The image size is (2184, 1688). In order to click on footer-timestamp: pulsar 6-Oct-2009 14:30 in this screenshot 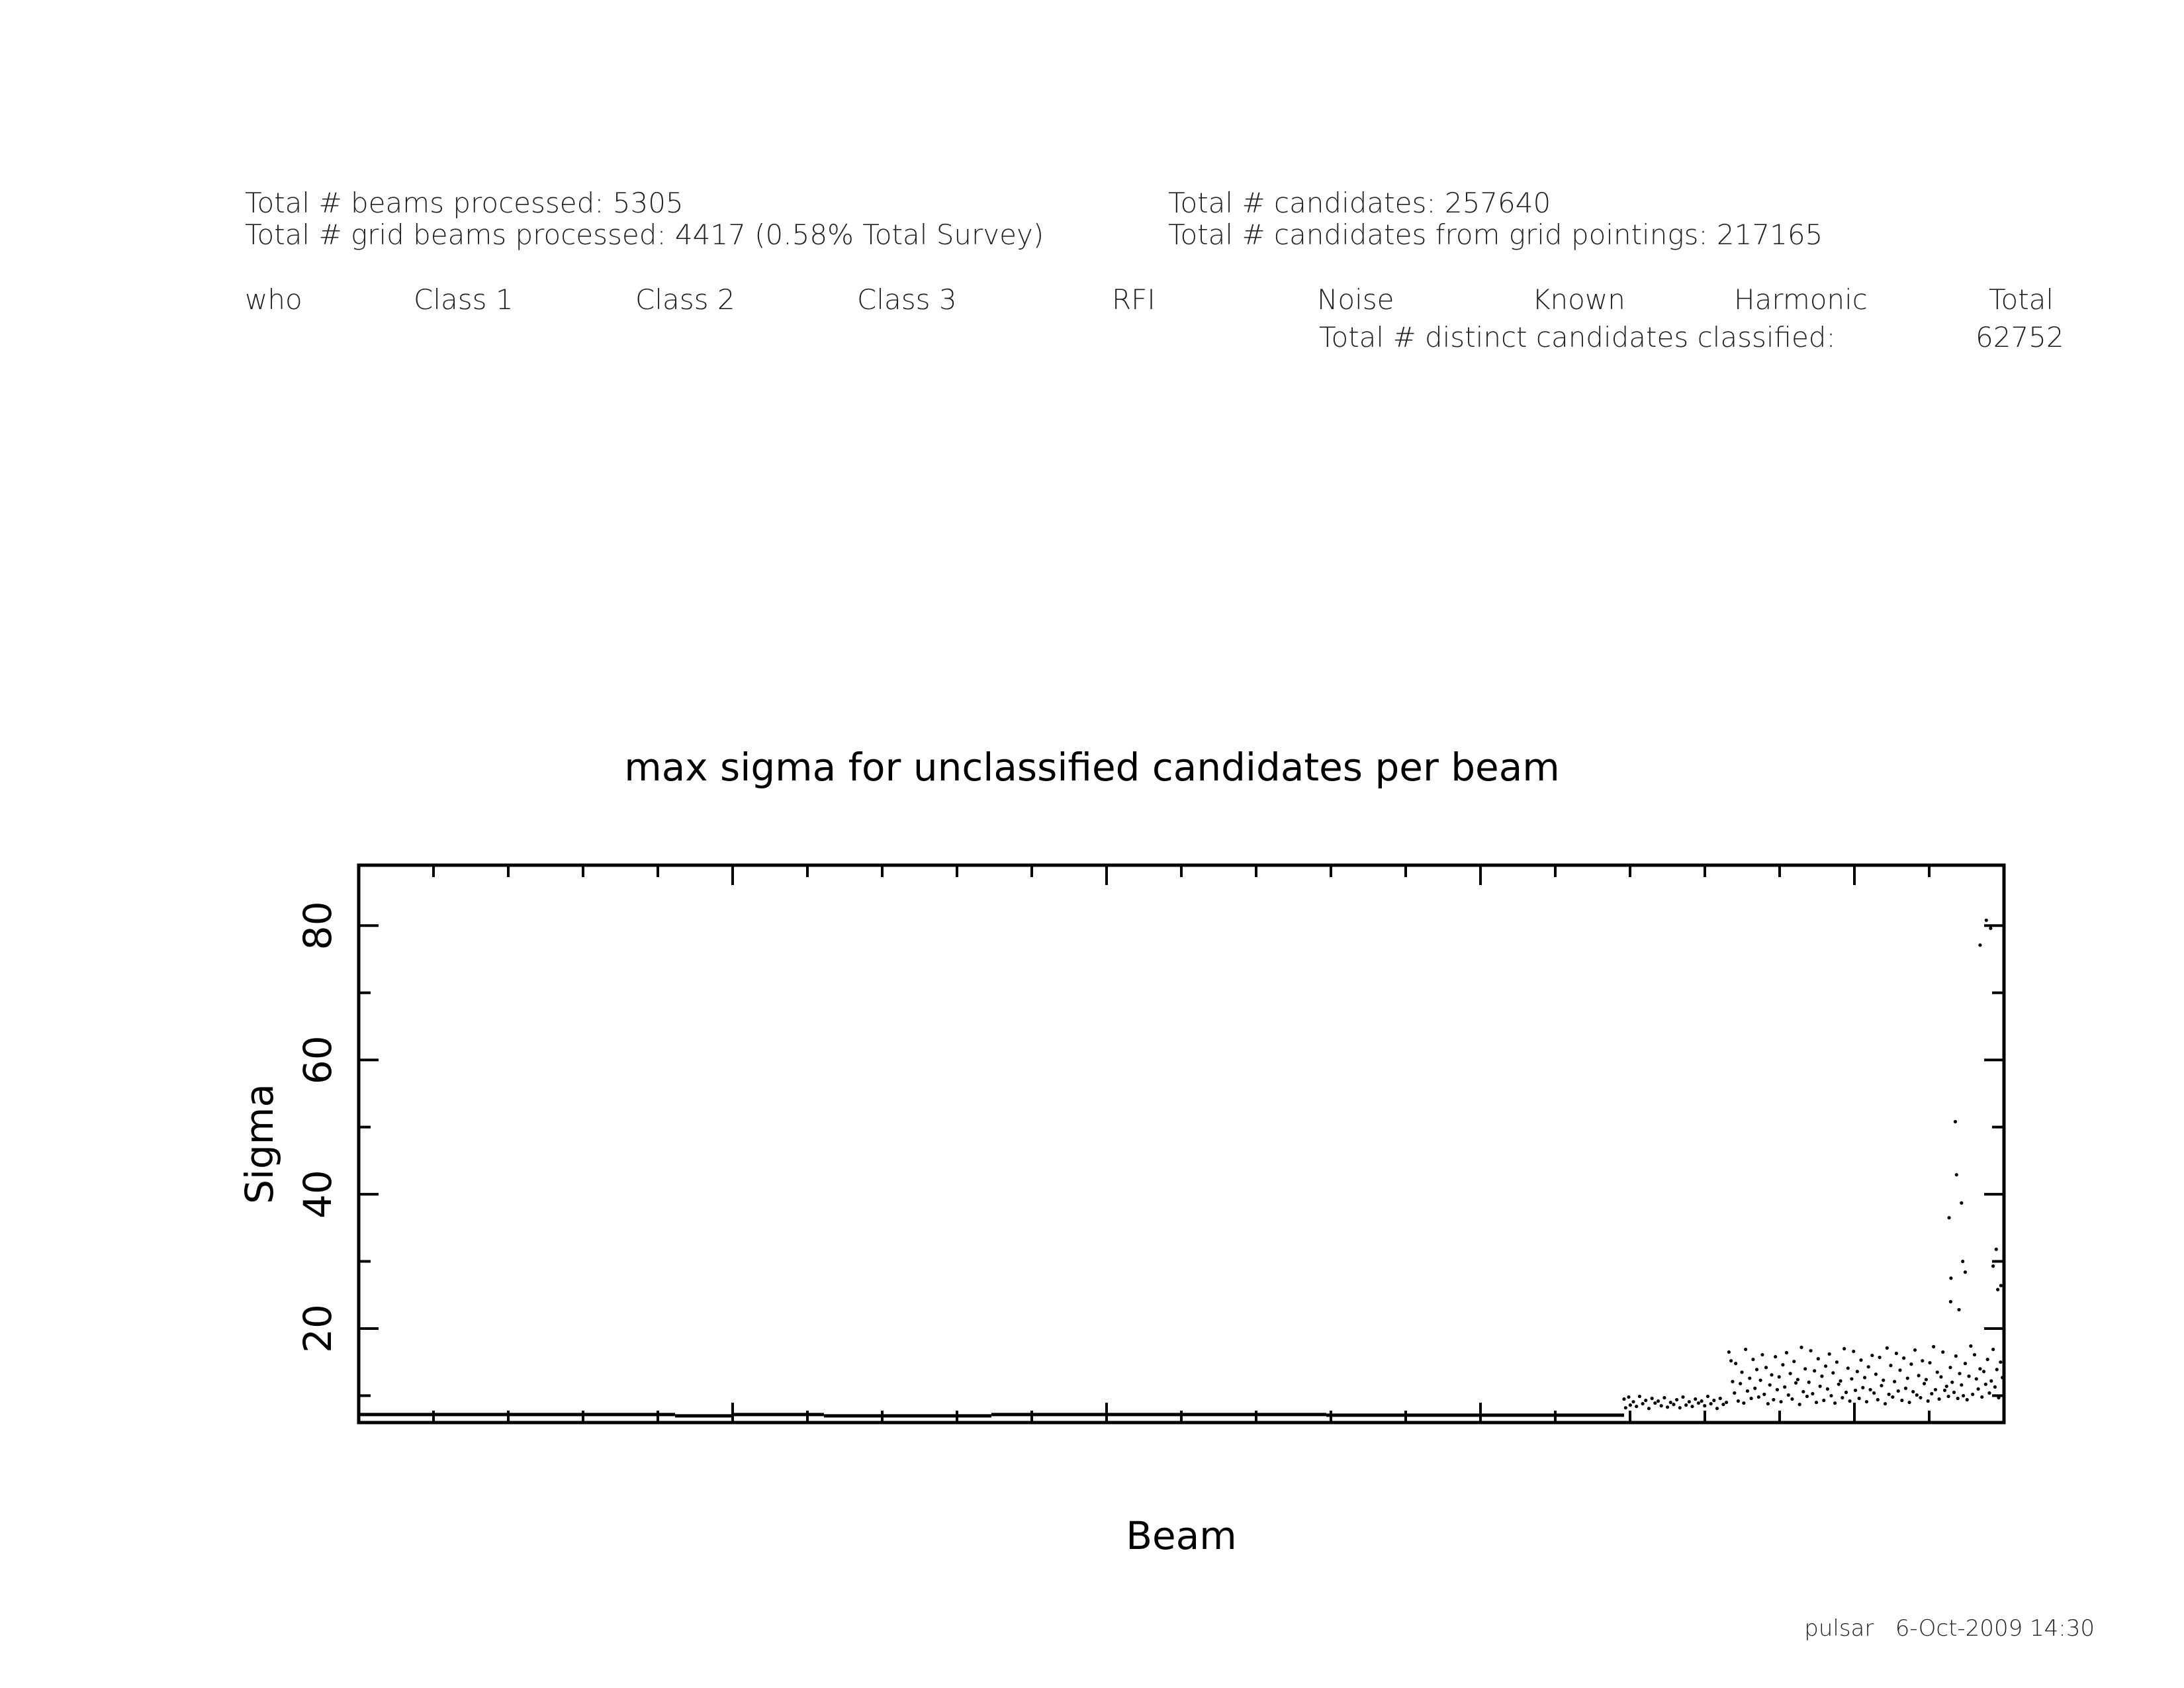, I will do `click(1949, 1628)`.